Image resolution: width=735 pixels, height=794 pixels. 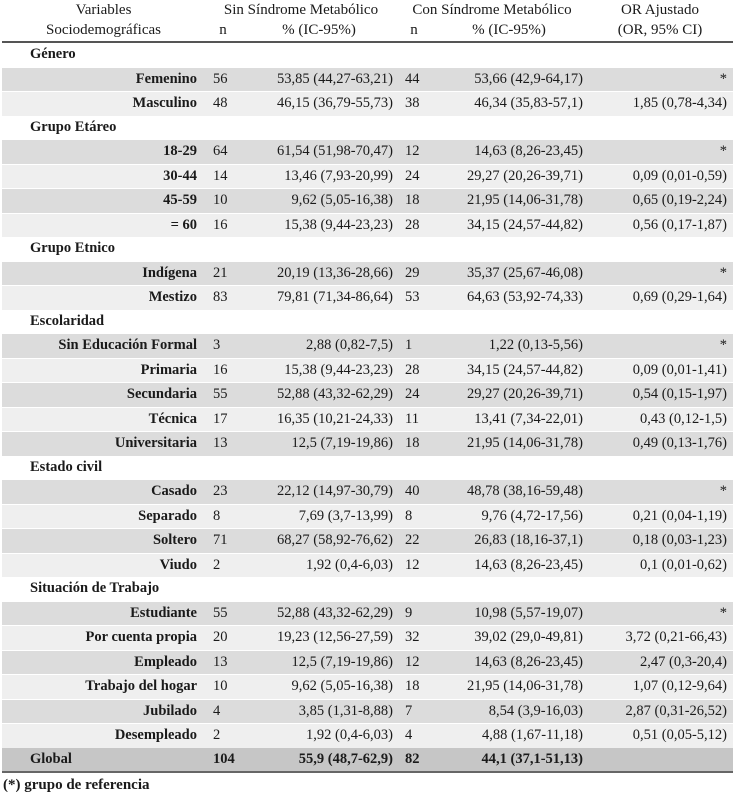 I want to click on n-con: 28, so click(x=414, y=370).